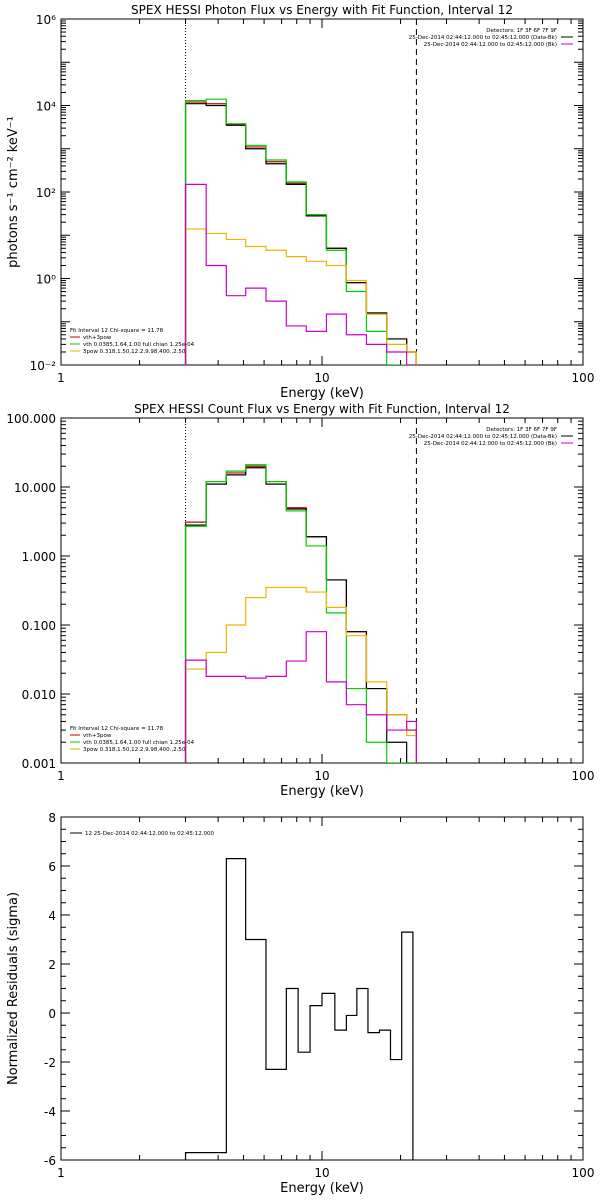 The height and width of the screenshot is (1200, 600). I want to click on y-tick-label: 4, so click(52, 916).